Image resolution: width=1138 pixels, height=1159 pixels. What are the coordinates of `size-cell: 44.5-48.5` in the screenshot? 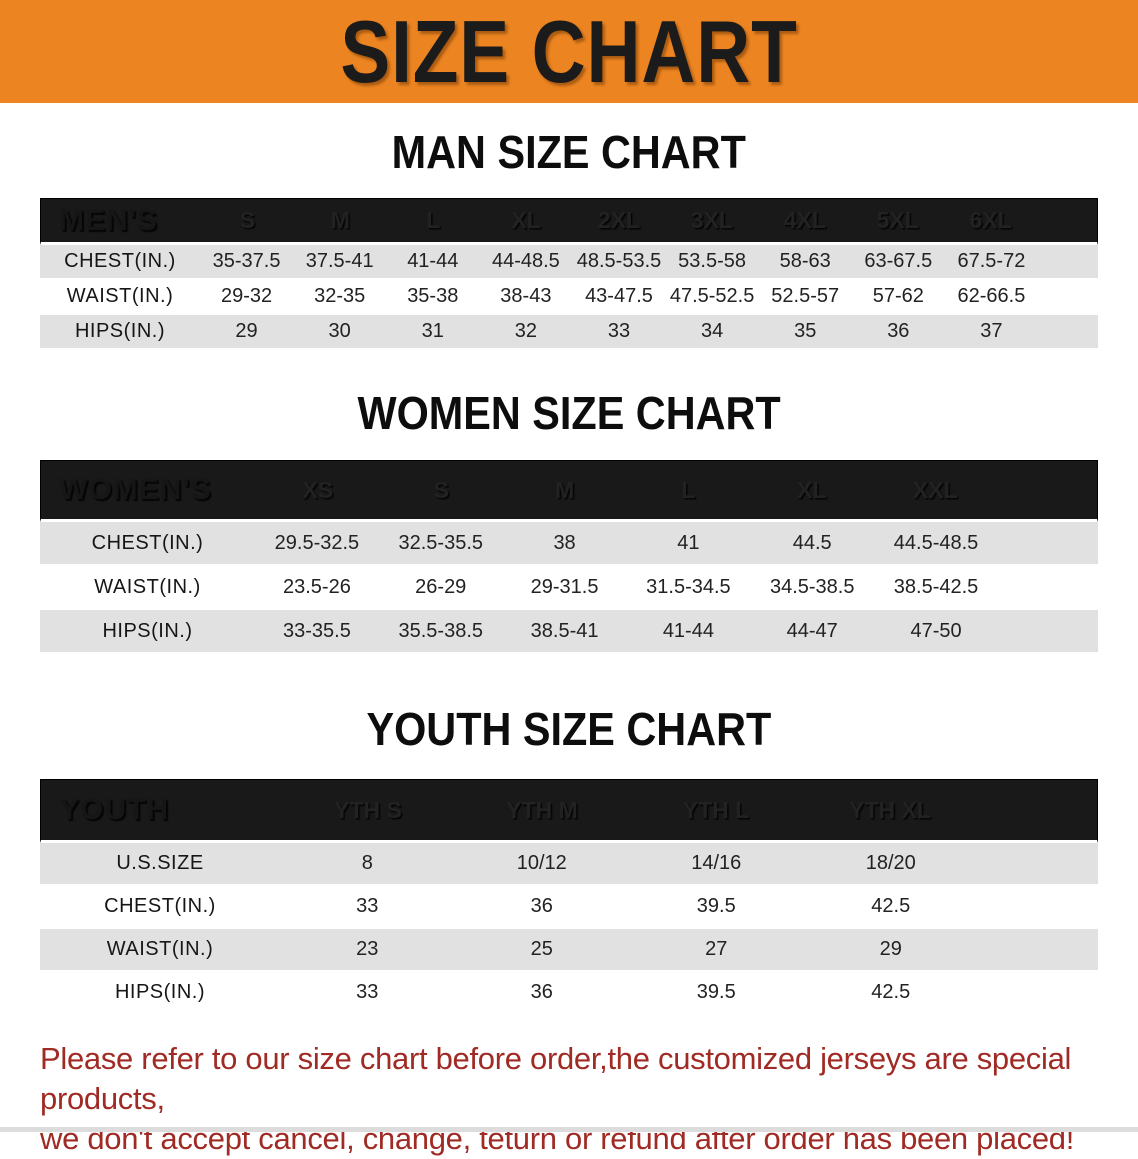 It's located at (936, 542).